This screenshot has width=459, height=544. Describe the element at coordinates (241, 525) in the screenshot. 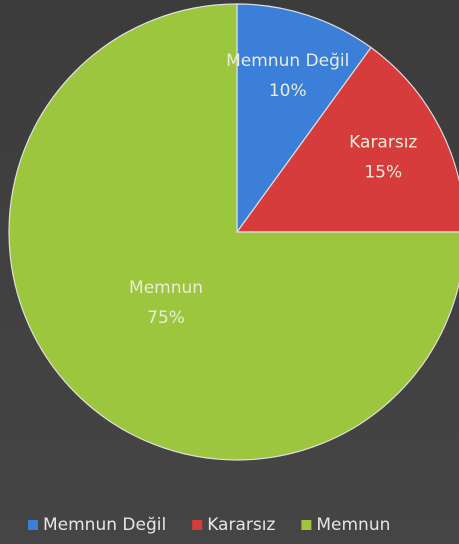

I see `legend-label: Kararsız` at that location.